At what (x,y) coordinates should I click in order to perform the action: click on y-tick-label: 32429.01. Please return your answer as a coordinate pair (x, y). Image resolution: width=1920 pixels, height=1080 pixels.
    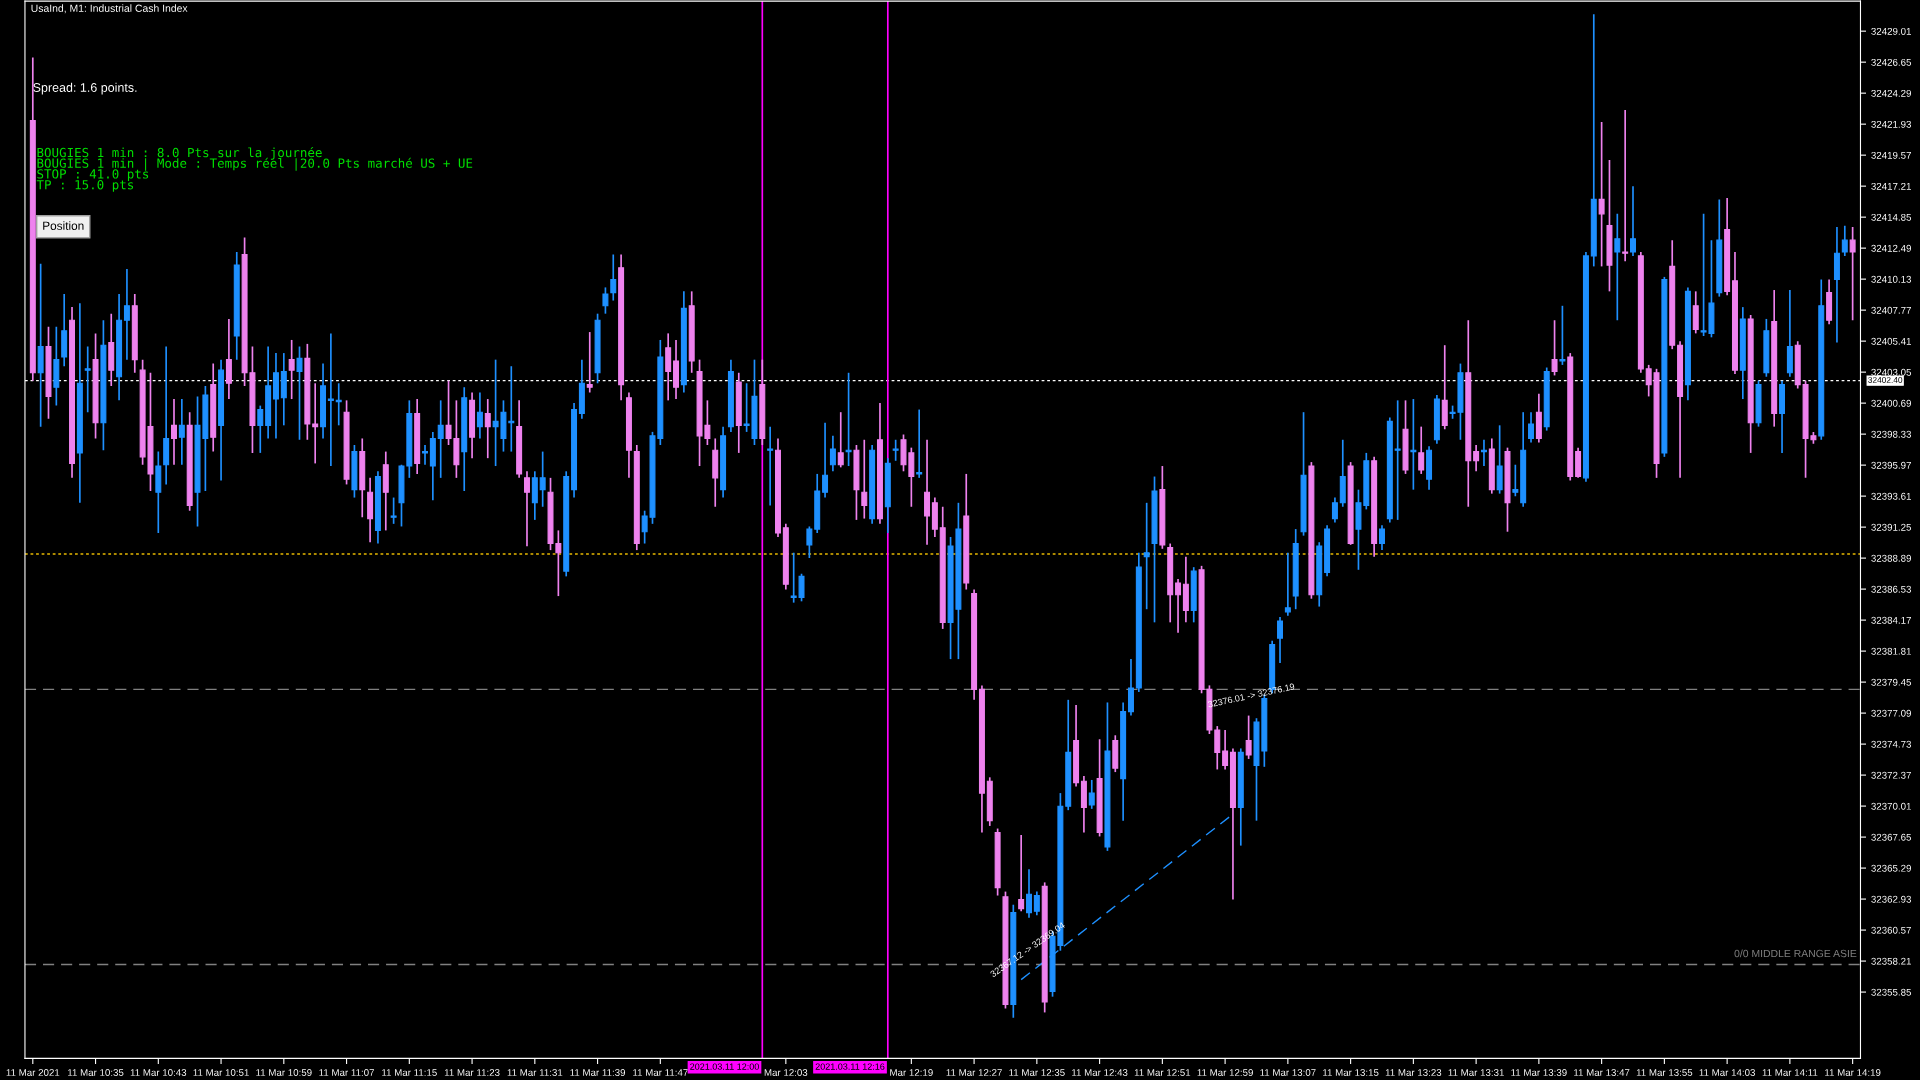
    Looking at the image, I should click on (1891, 31).